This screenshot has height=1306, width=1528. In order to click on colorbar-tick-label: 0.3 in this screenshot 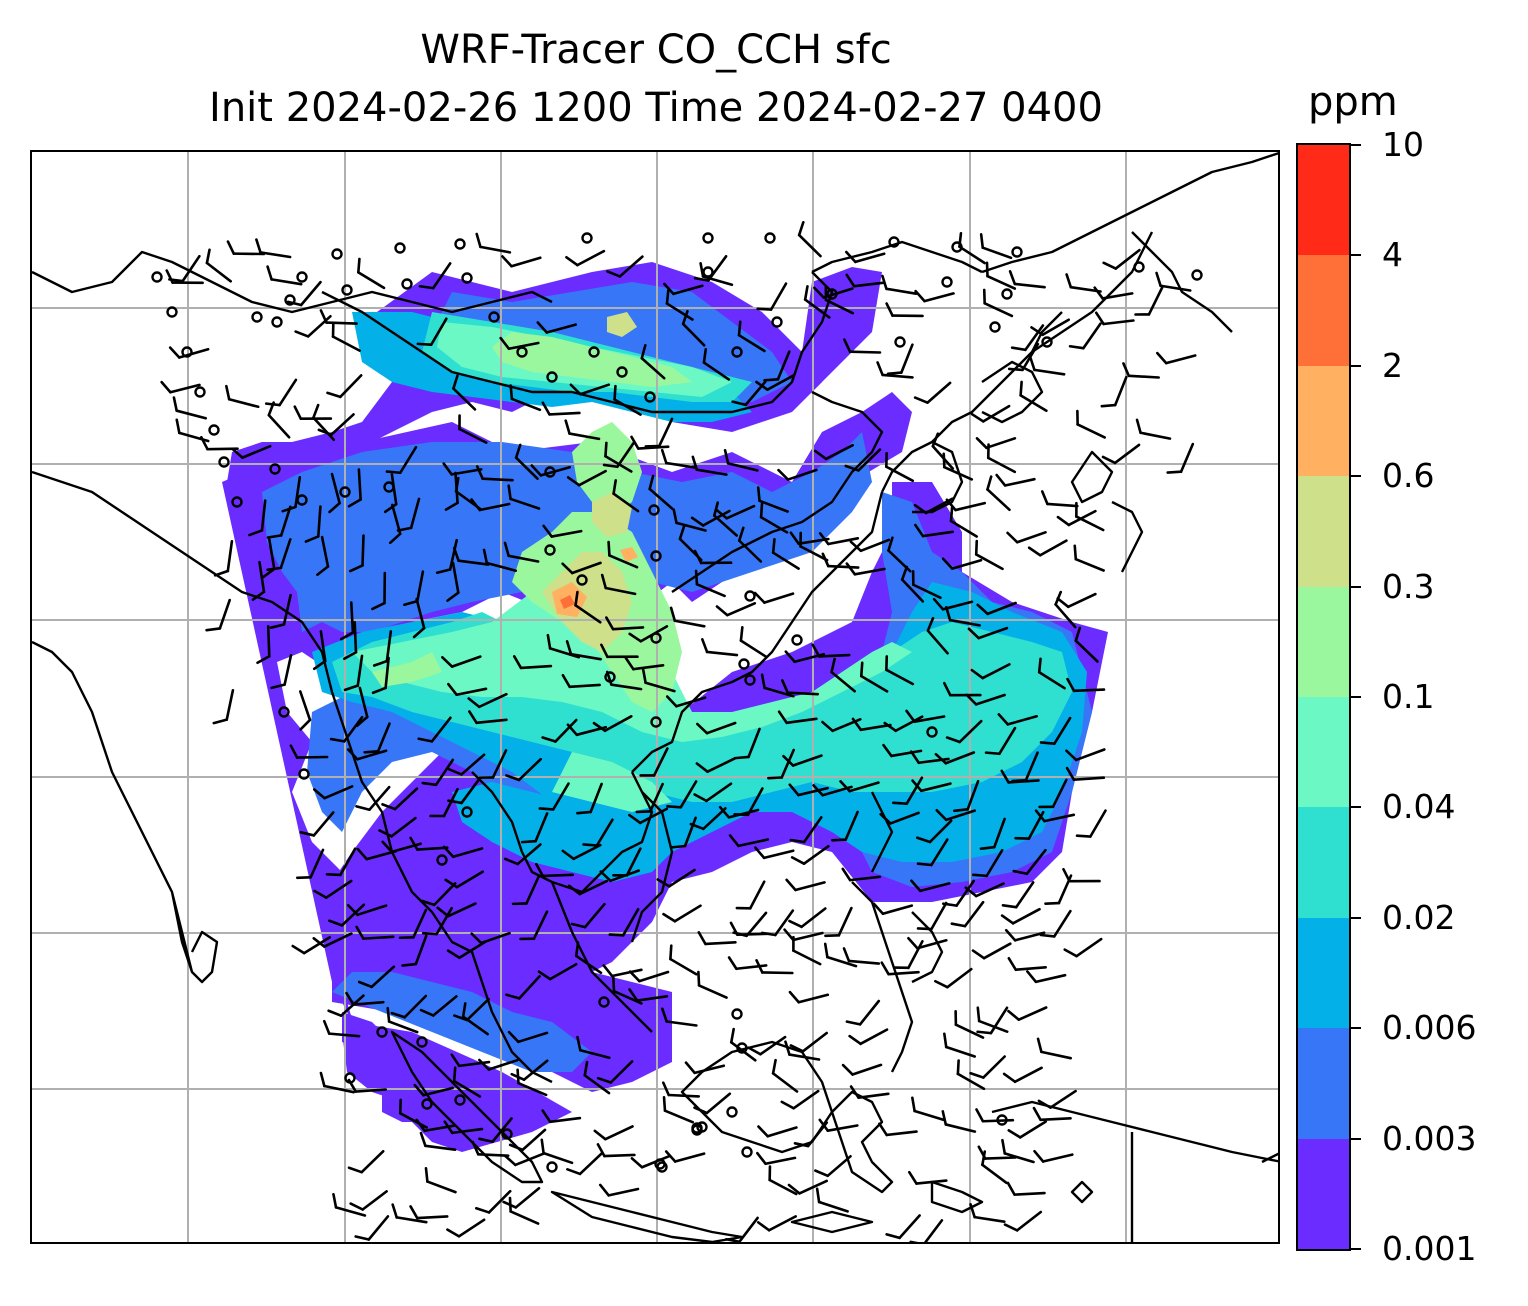, I will do `click(1408, 586)`.